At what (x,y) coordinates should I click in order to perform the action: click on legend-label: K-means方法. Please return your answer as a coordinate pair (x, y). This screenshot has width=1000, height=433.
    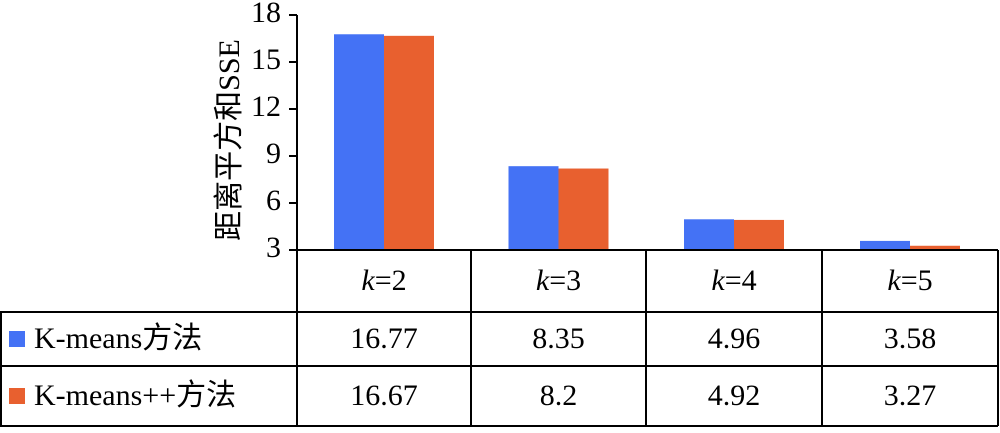
    Looking at the image, I should click on (118, 338).